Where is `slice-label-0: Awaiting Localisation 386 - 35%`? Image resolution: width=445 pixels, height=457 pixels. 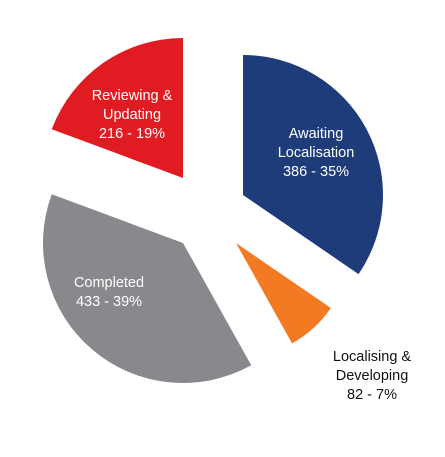
slice-label-0: Awaiting Localisation 386 - 35% is located at coordinates (316, 153).